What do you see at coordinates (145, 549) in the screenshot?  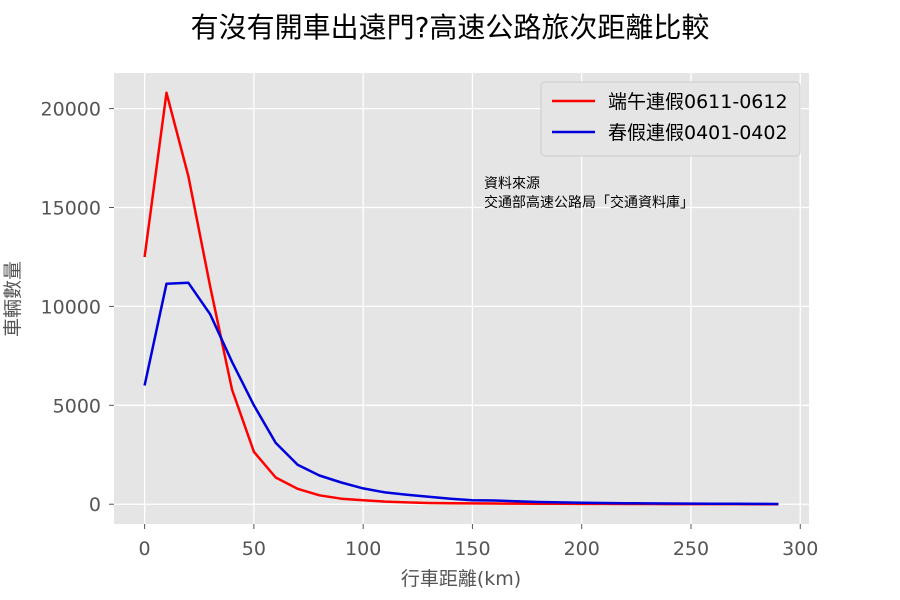 I see `x-tick-label: 0` at bounding box center [145, 549].